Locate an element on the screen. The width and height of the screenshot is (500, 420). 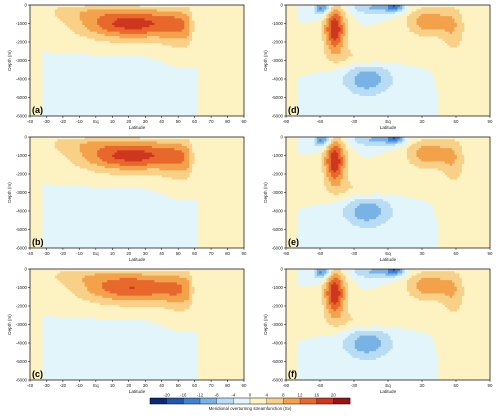
y-tick-label: -6000 is located at coordinates (22, 116).